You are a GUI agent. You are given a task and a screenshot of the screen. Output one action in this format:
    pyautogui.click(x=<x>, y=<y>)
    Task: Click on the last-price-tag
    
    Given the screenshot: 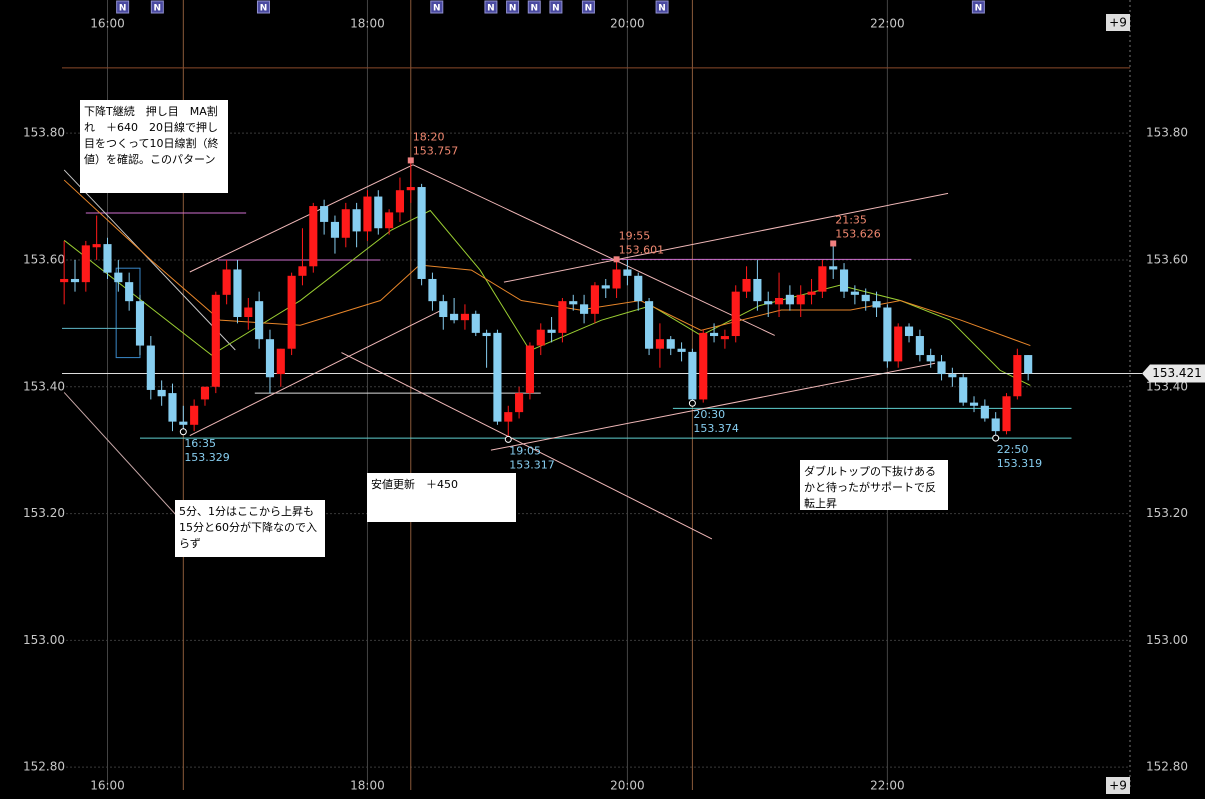 What is the action you would take?
    pyautogui.click(x=1173, y=373)
    